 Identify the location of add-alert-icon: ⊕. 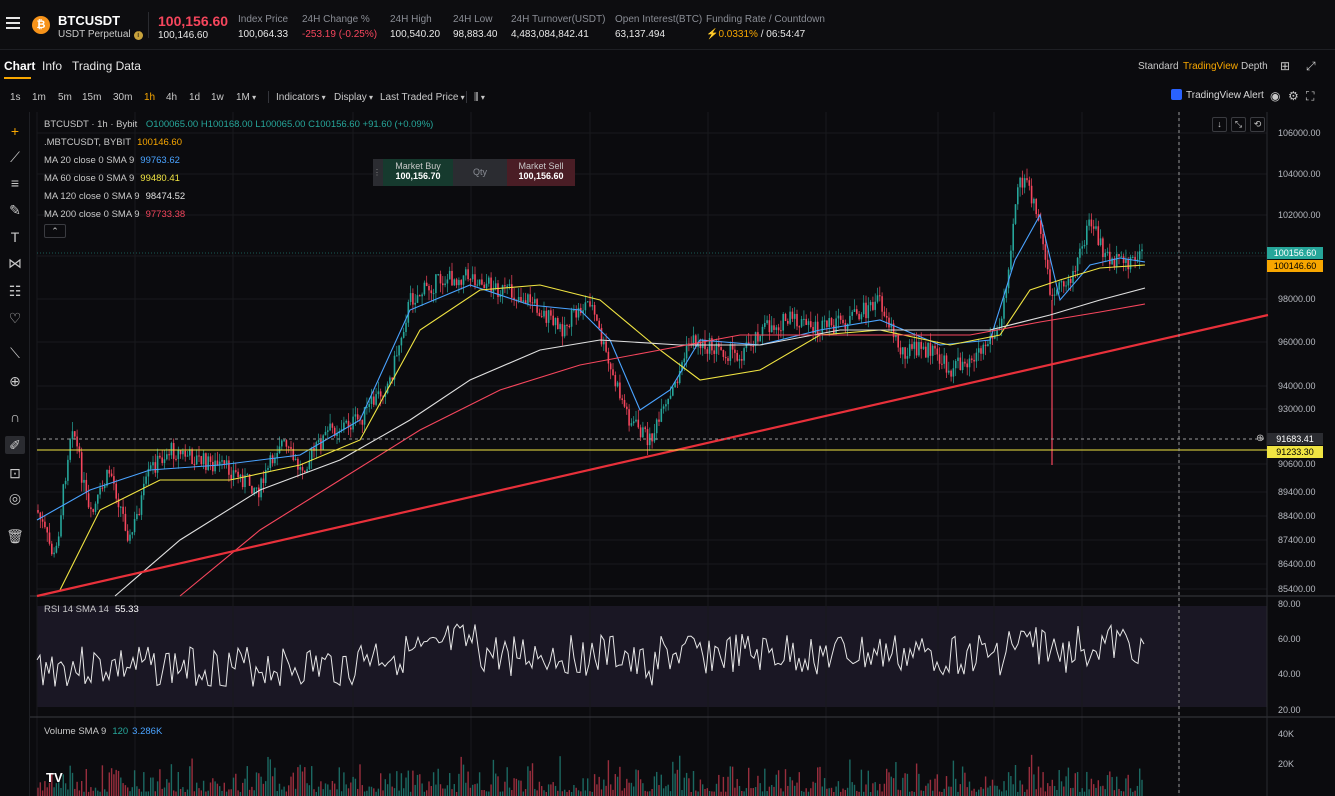
(1260, 438).